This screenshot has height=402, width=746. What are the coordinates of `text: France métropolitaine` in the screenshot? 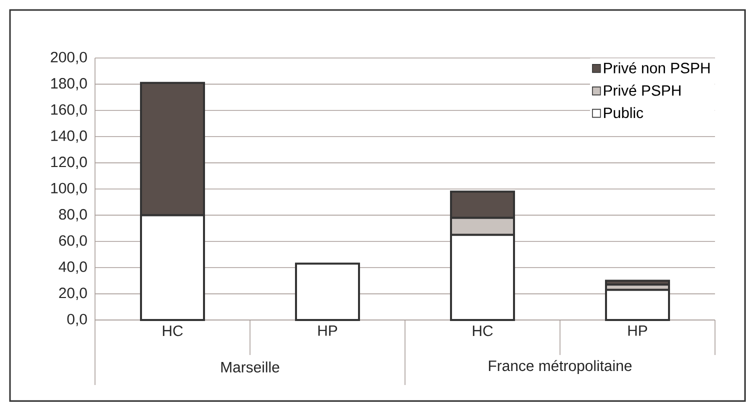 It's located at (560, 367).